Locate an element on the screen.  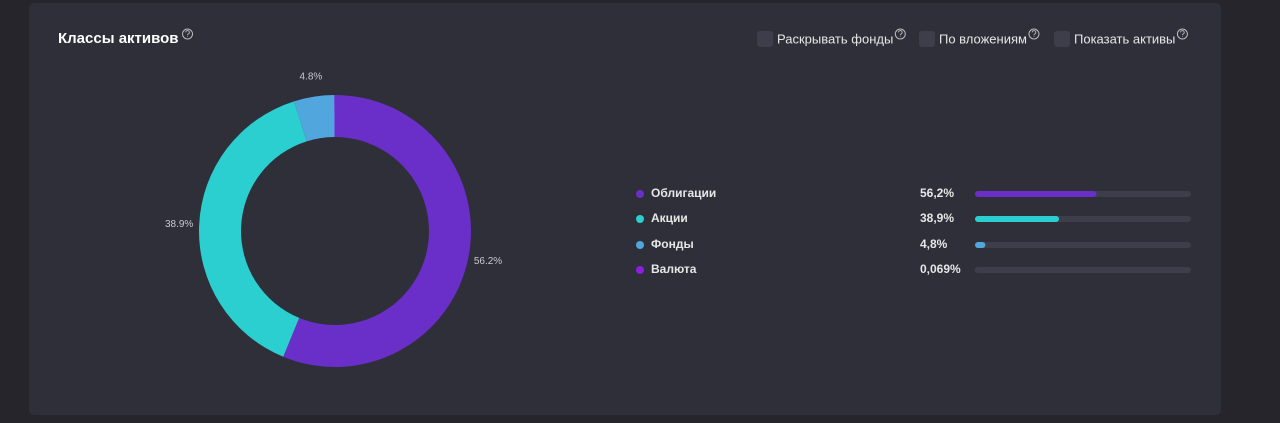
legend-label: Облигации is located at coordinates (683, 193).